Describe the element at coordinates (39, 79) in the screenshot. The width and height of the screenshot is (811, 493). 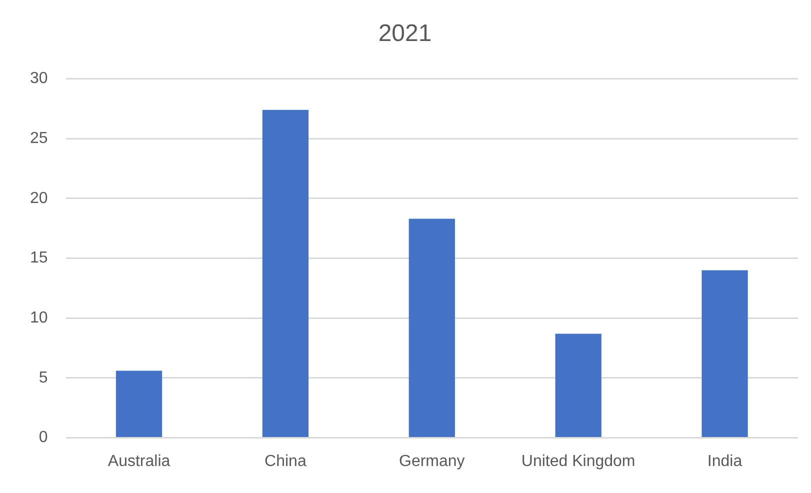
I see `y-tick-label: 30` at that location.